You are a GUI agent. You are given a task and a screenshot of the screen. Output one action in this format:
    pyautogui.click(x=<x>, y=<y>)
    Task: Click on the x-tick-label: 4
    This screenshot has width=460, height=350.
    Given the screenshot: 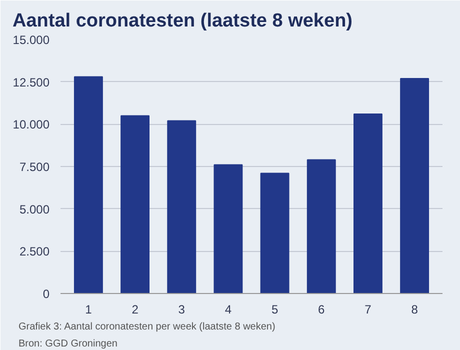 What is the action you would take?
    pyautogui.click(x=228, y=309)
    